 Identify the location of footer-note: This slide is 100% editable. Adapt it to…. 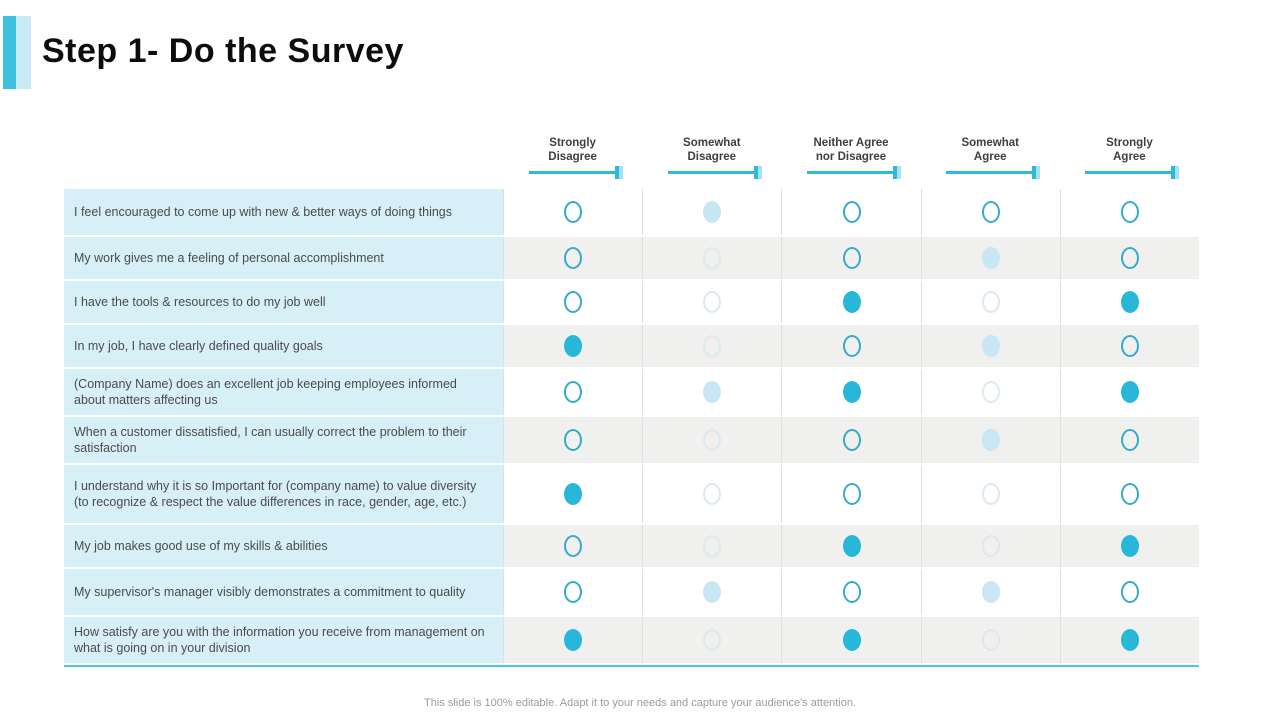
(640, 703).